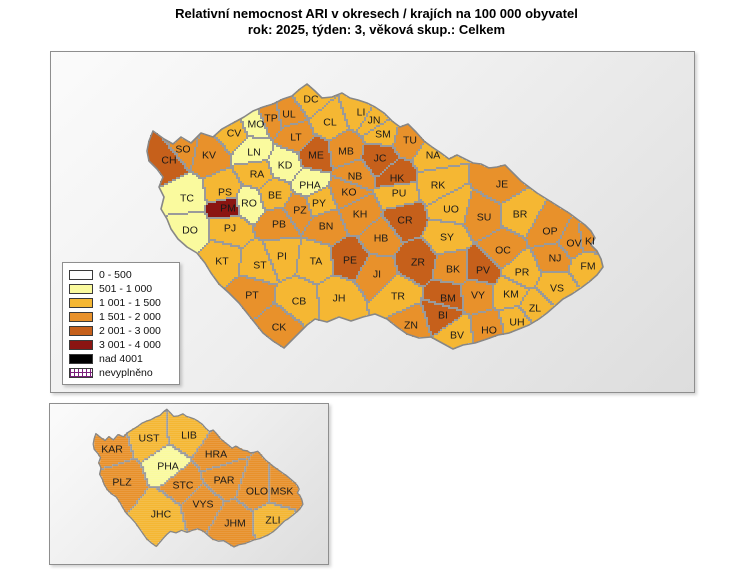  I want to click on legend-label: 1 001 - 1 500, so click(130, 302).